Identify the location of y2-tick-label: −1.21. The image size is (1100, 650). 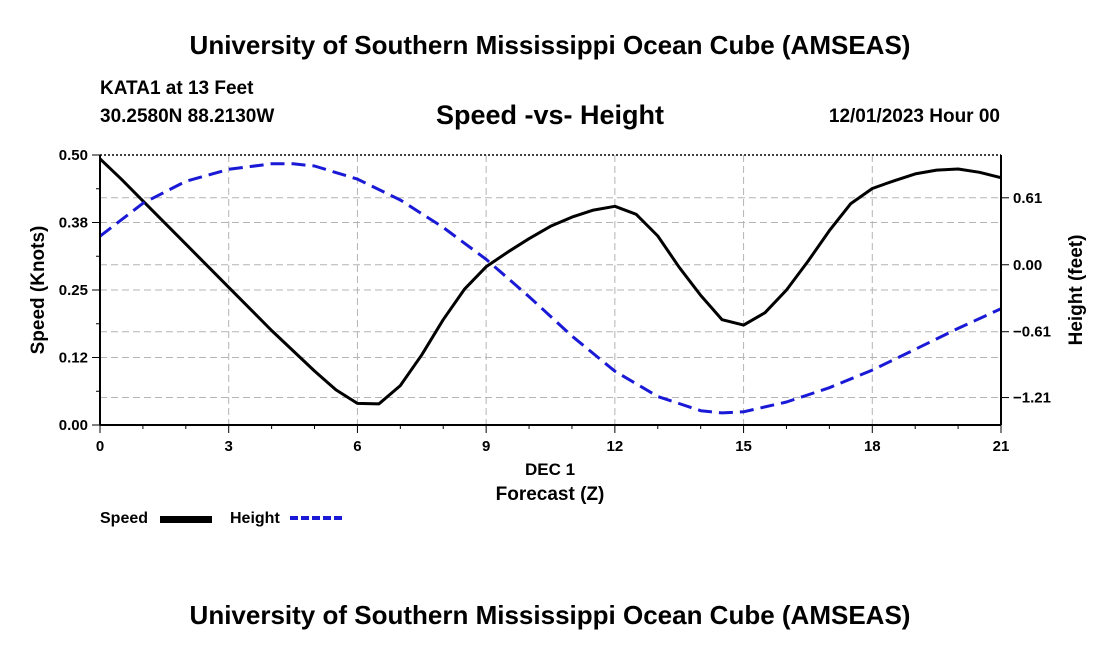
(1032, 398).